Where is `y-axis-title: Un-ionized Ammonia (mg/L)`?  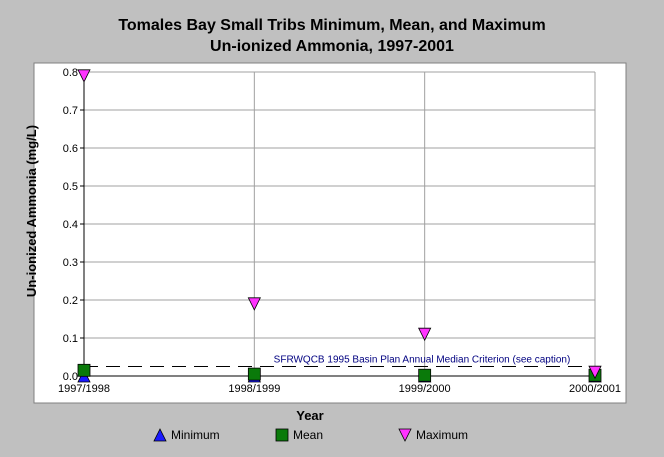
y-axis-title: Un-ionized Ammonia (mg/L) is located at coordinates (31, 211).